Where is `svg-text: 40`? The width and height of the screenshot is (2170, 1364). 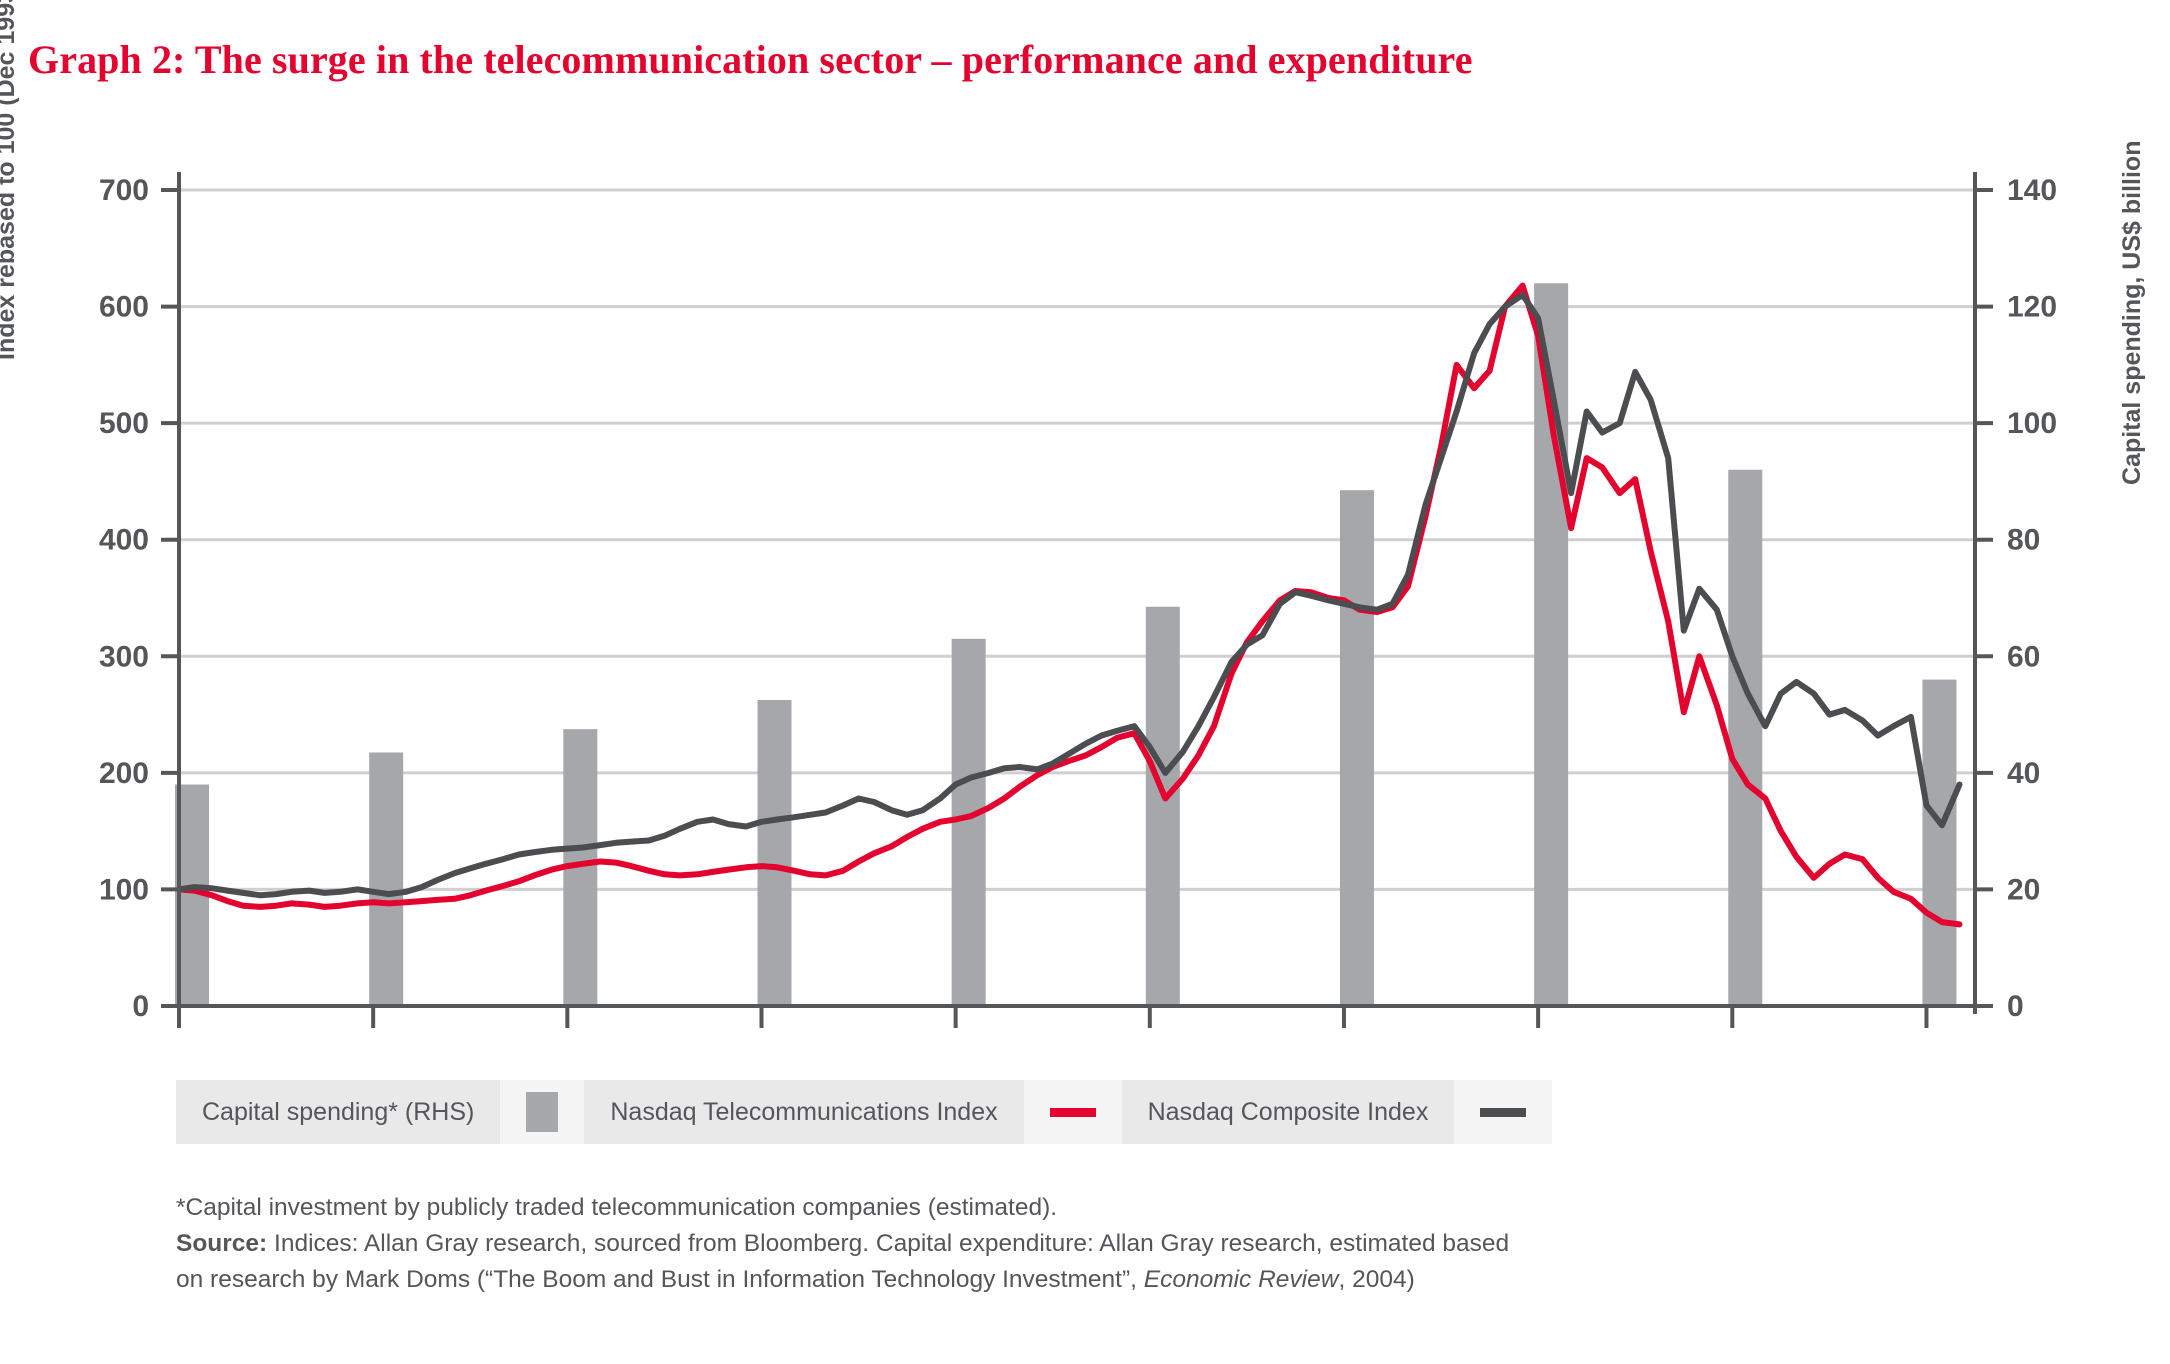
svg-text: 40 is located at coordinates (2023, 773).